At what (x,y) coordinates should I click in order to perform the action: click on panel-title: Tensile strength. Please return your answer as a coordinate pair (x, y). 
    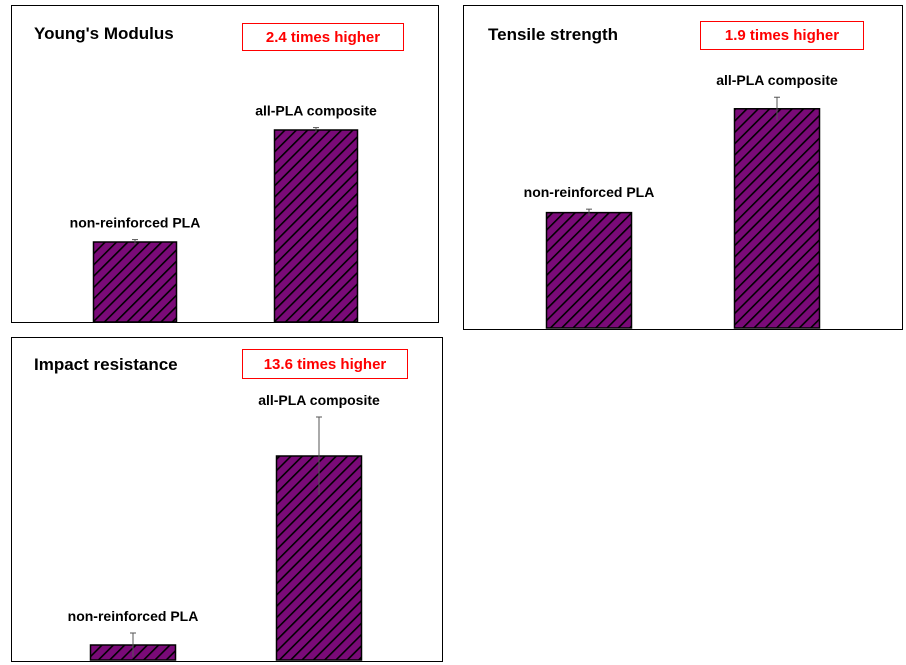
    Looking at the image, I should click on (553, 34).